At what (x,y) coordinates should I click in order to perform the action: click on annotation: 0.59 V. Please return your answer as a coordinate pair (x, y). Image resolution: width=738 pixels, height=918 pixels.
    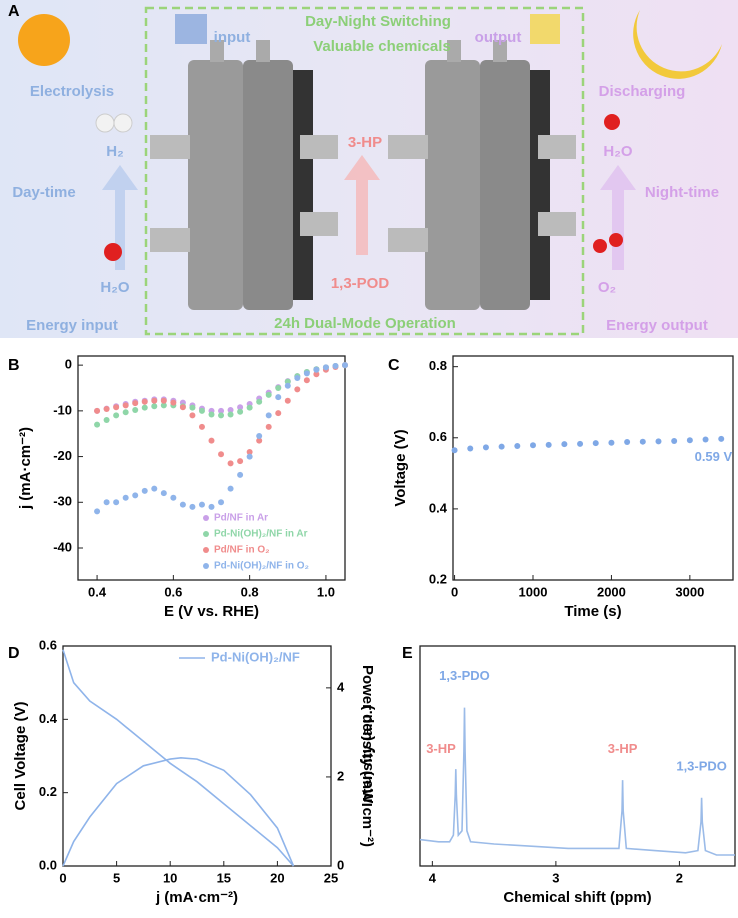
    Looking at the image, I should click on (714, 456).